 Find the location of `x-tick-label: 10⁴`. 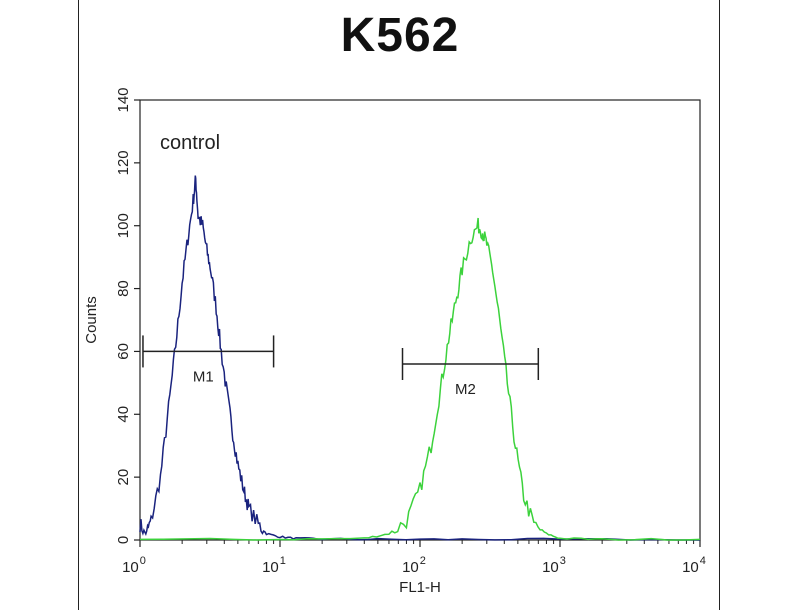

x-tick-label: 10⁴ is located at coordinates (694, 565).